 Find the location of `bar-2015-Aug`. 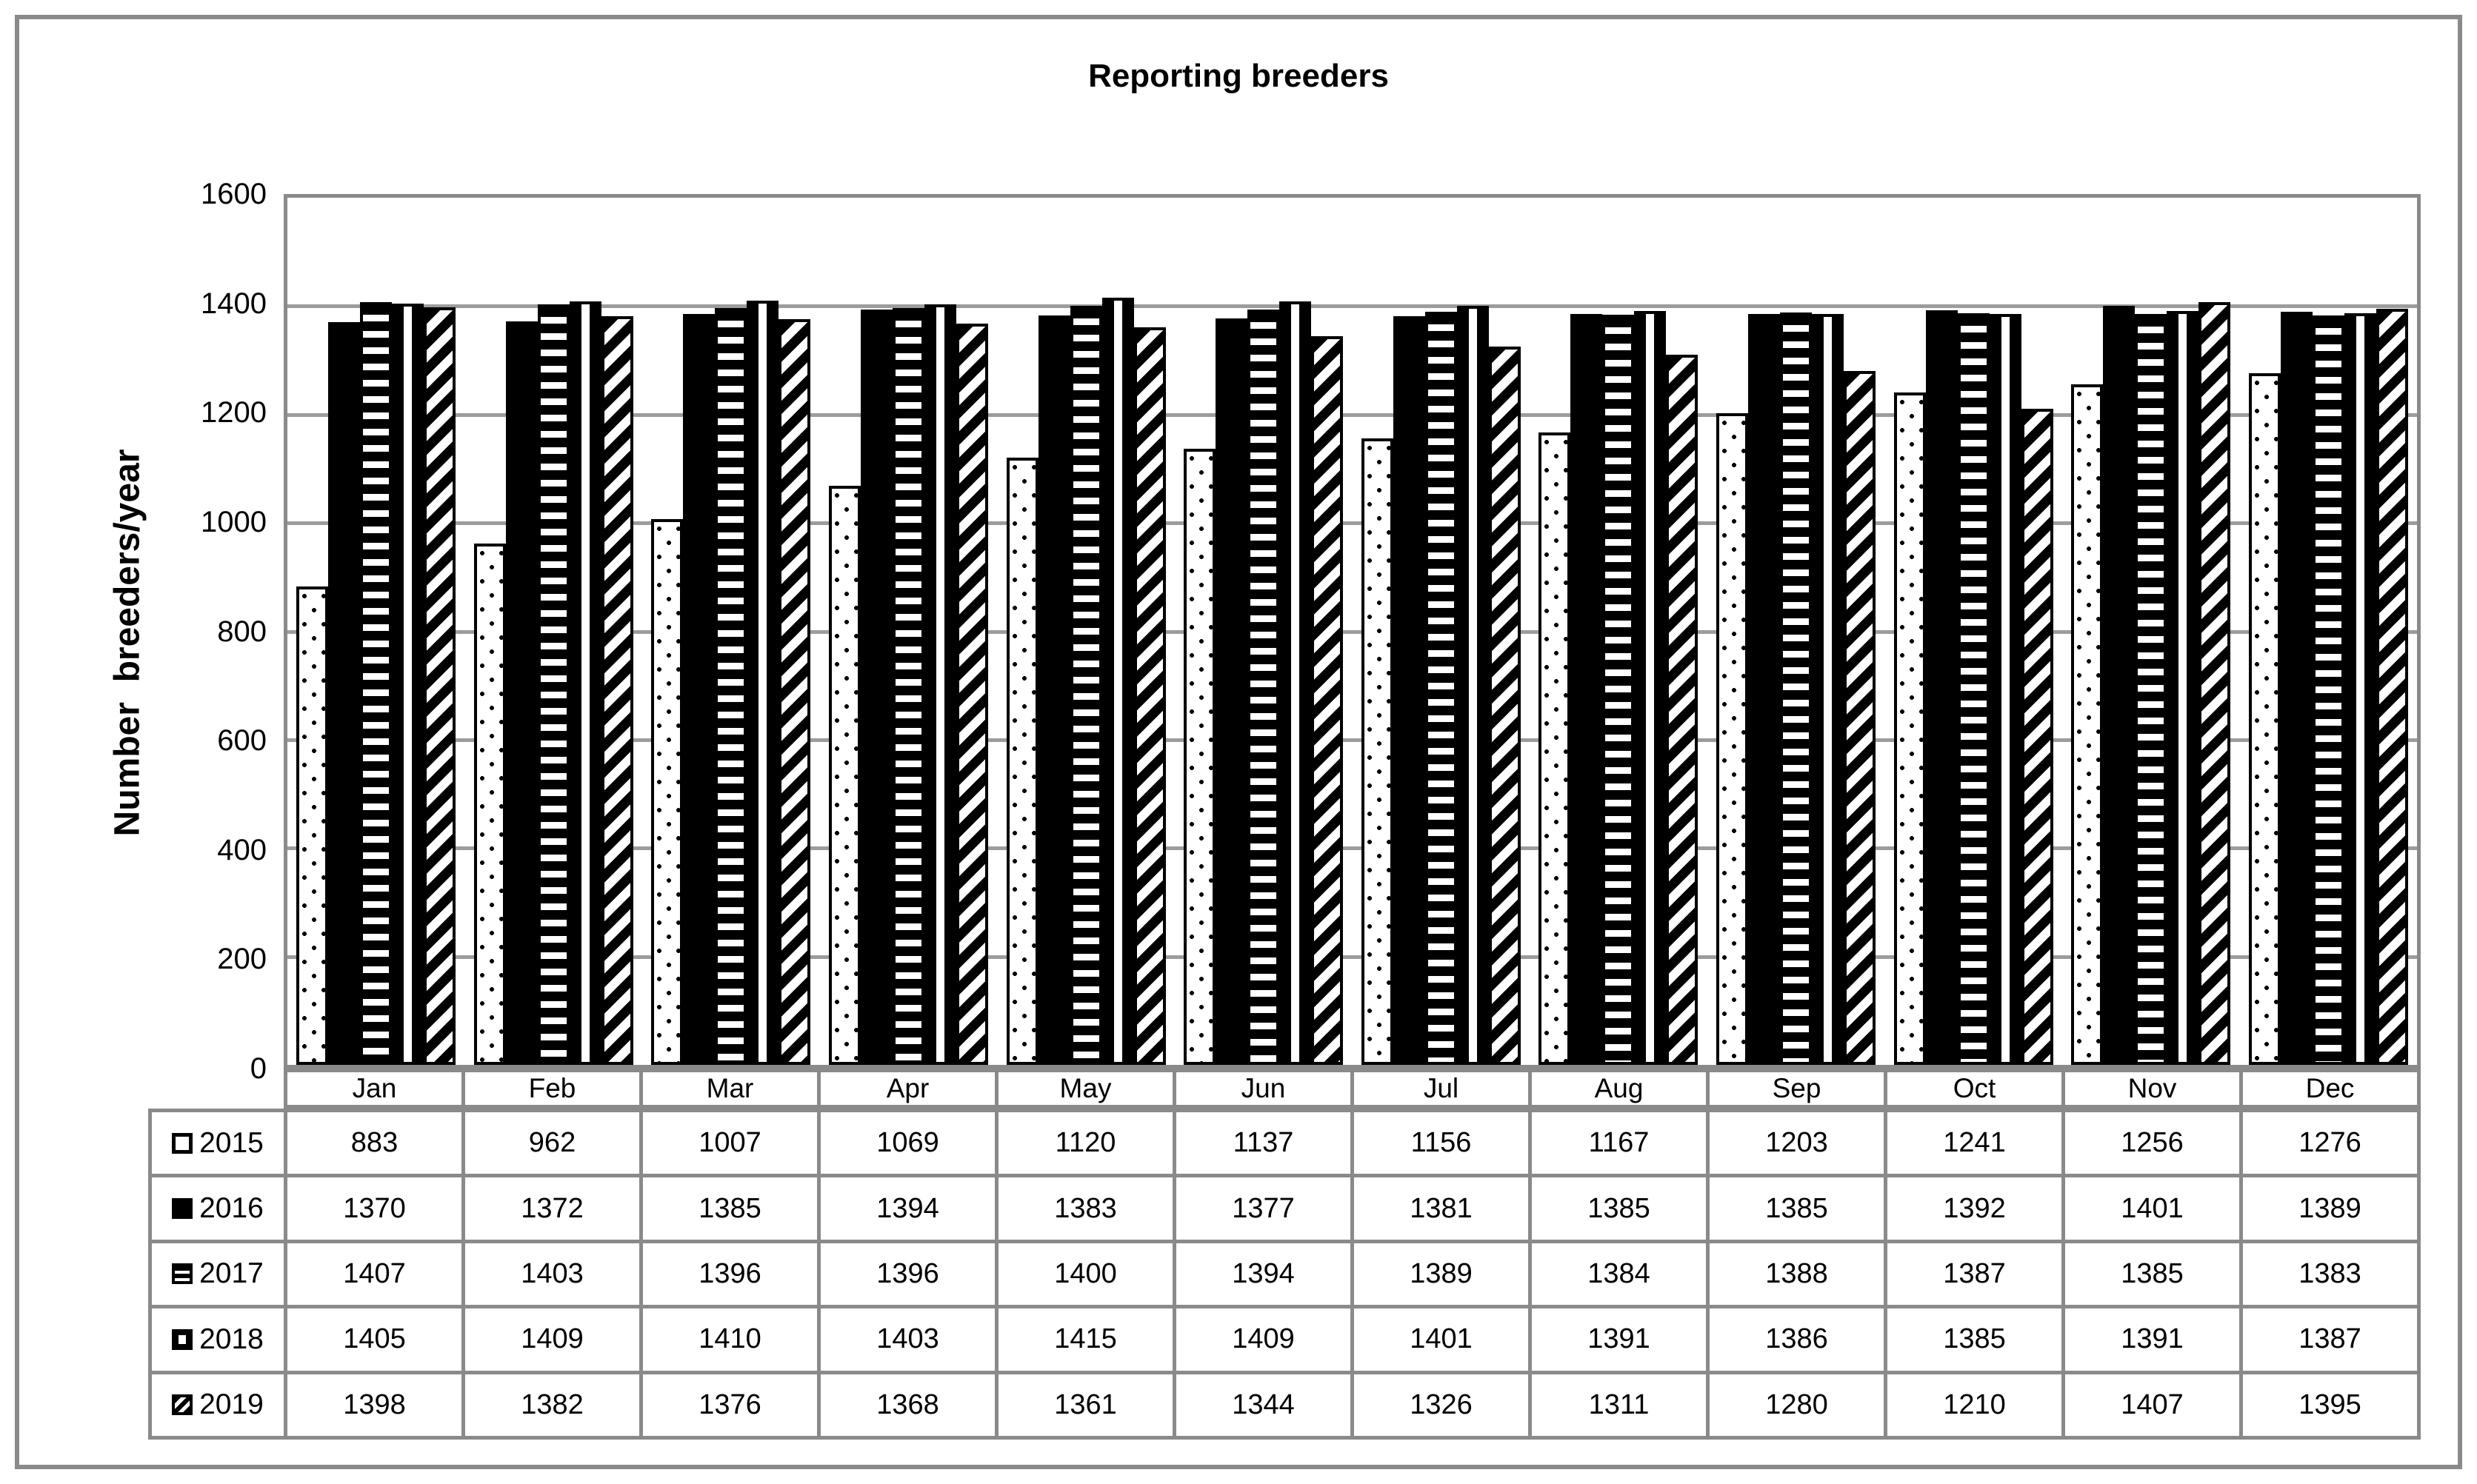

bar-2015-Aug is located at coordinates (1554, 748).